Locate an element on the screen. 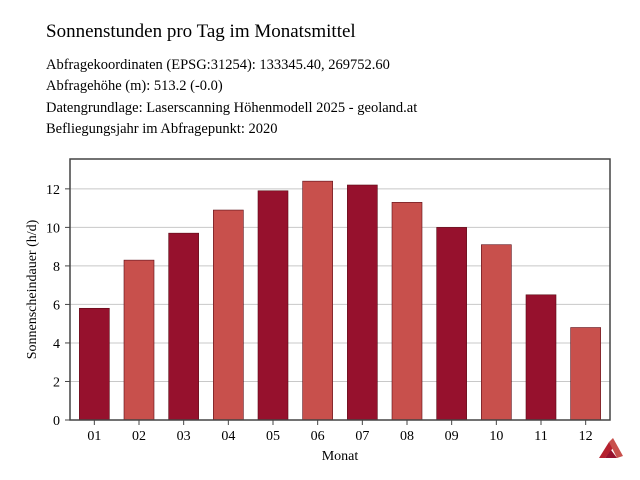 The height and width of the screenshot is (480, 640). info-flight-year: Befliegungsjahr im Abfragepunkt: 2020 is located at coordinates (162, 128).